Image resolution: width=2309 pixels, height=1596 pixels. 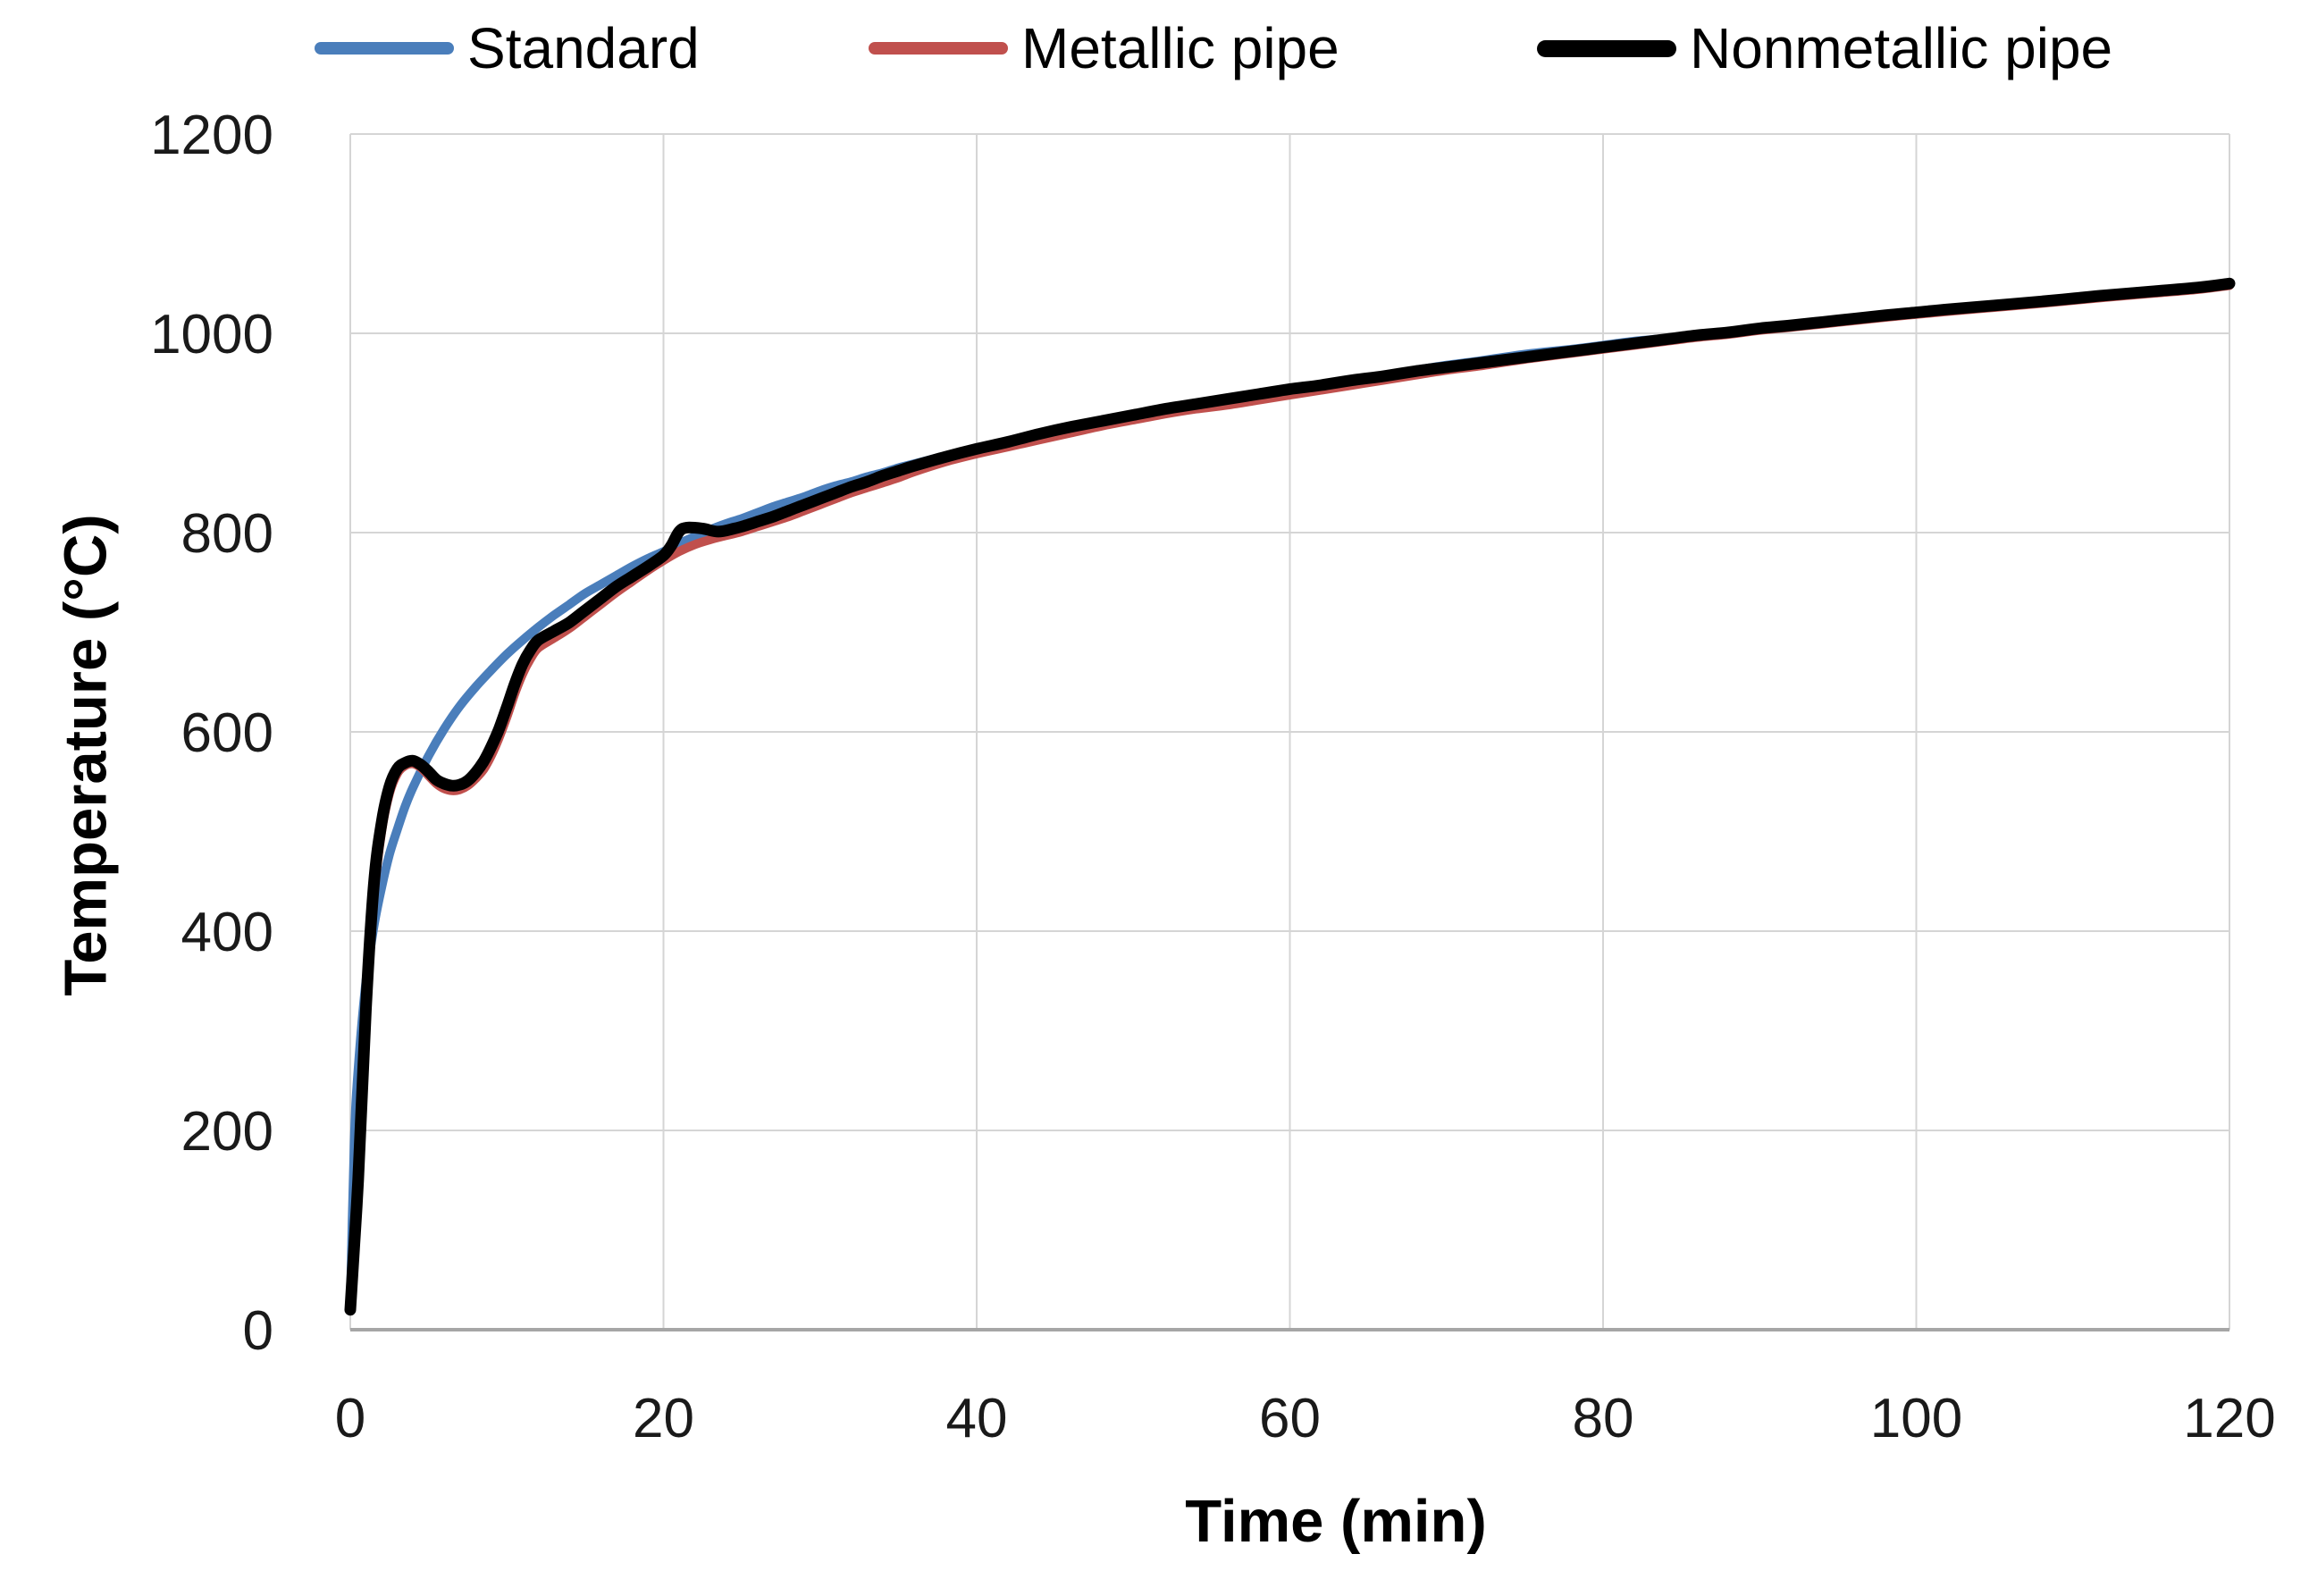 I want to click on legend-item-metallic-pipe: Metallic pipe, so click(x=1104, y=48).